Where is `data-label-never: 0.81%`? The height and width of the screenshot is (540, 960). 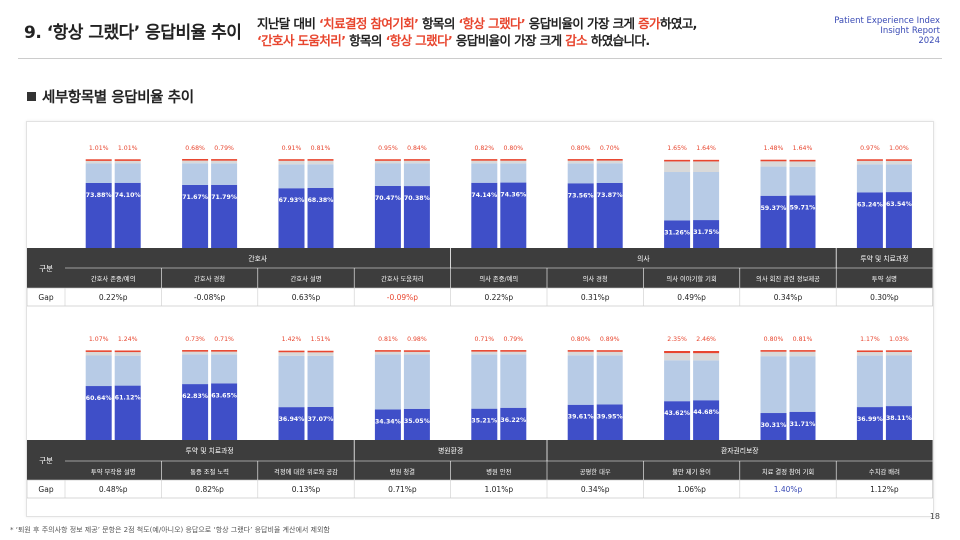 data-label-never: 0.81% is located at coordinates (388, 339).